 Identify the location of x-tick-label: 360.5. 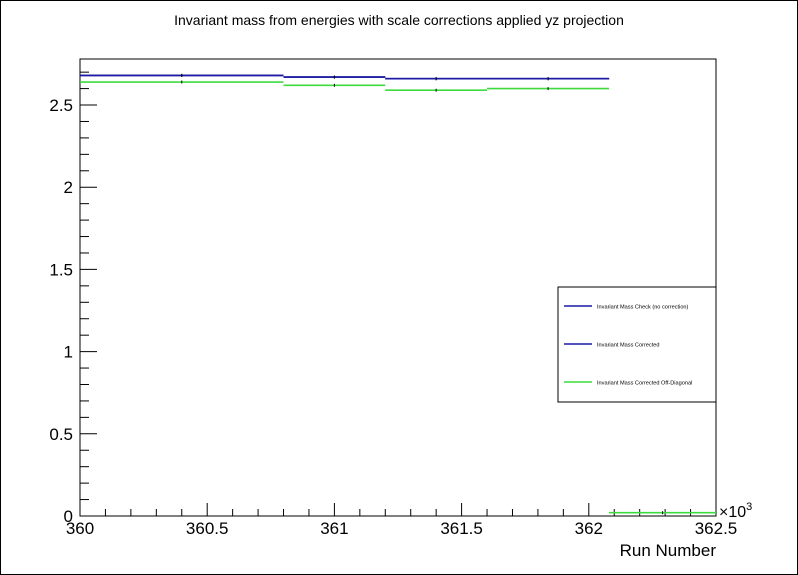
(207, 528).